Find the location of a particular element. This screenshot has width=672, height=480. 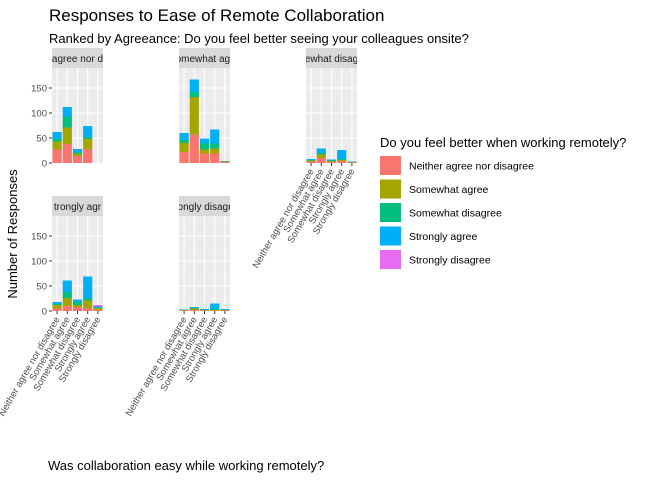

facet-strip-label: ongly disagr is located at coordinates (205, 207).